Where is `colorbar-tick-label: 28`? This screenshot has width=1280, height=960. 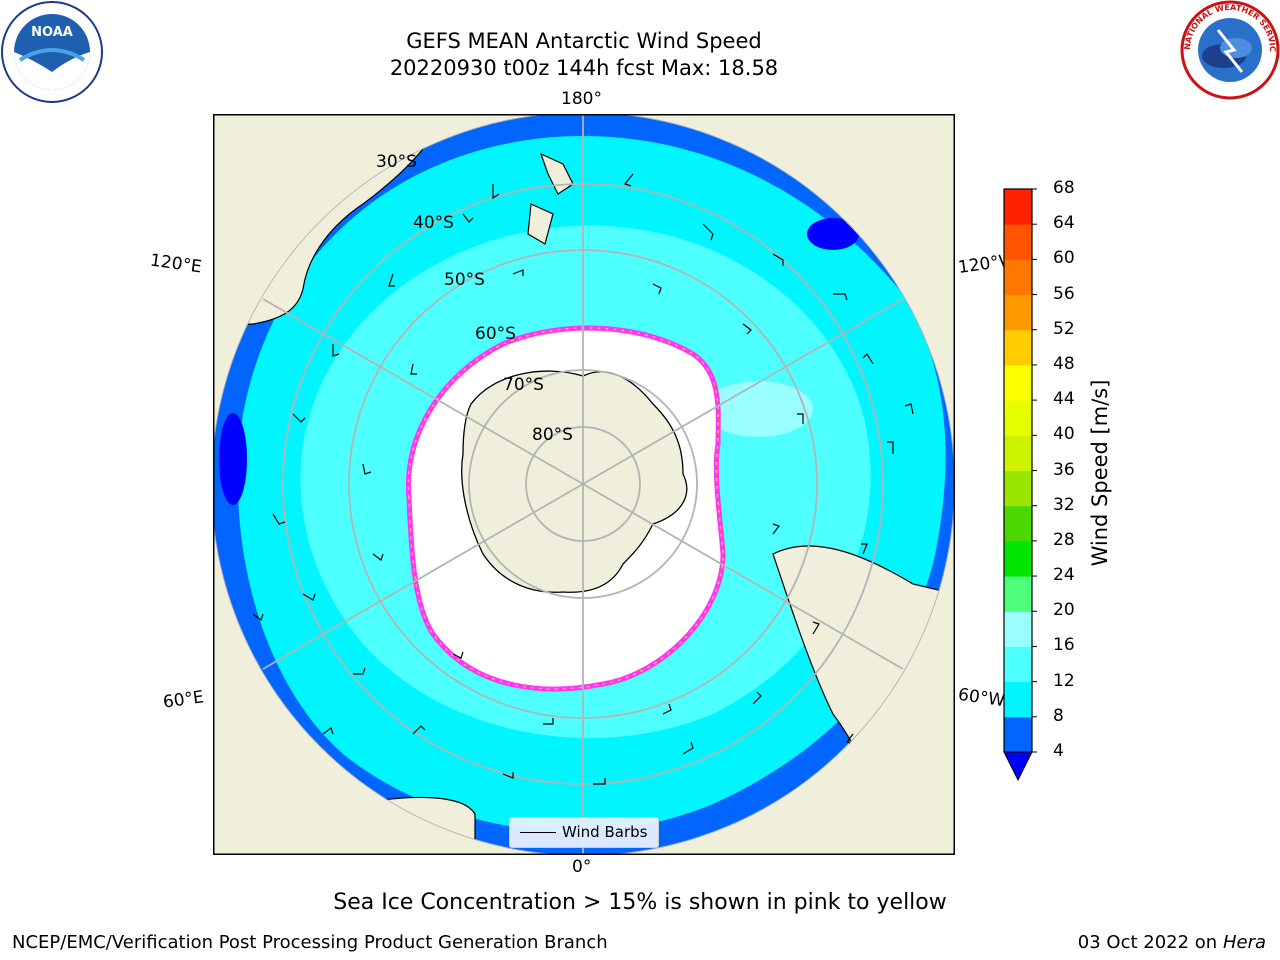
colorbar-tick-label: 28 is located at coordinates (1064, 539).